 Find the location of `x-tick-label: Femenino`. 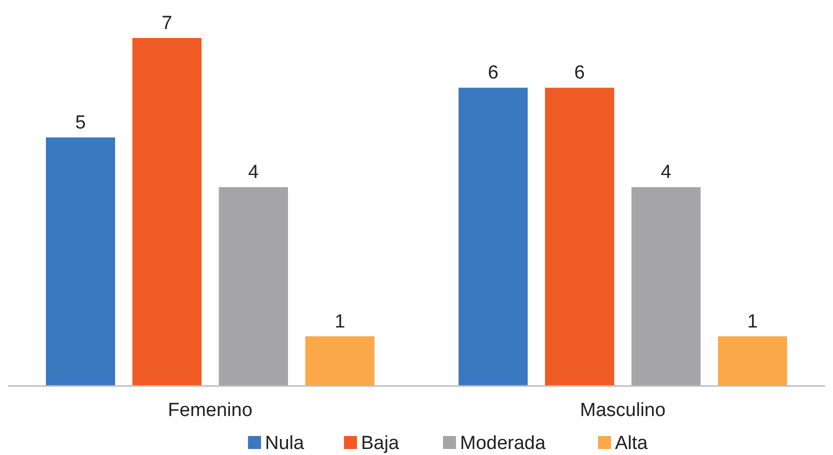

x-tick-label: Femenino is located at coordinates (210, 410).